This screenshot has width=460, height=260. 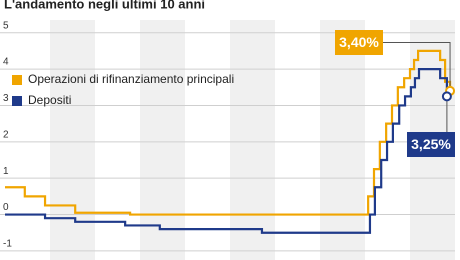 I want to click on y-tick-label: 2, so click(x=6, y=134).